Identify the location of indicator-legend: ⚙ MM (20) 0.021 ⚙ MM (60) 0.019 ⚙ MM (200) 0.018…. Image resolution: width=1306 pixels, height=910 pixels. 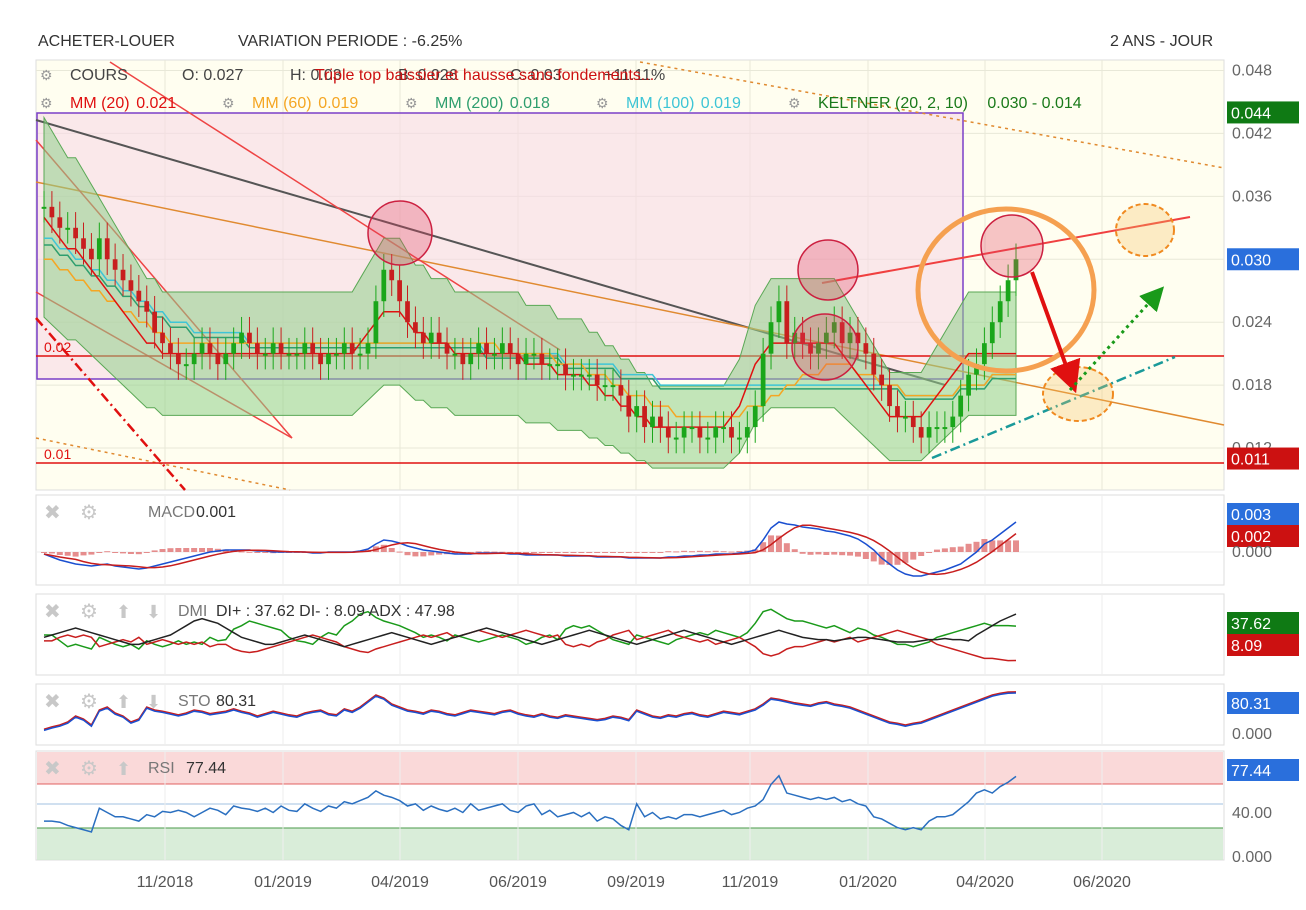
(561, 103).